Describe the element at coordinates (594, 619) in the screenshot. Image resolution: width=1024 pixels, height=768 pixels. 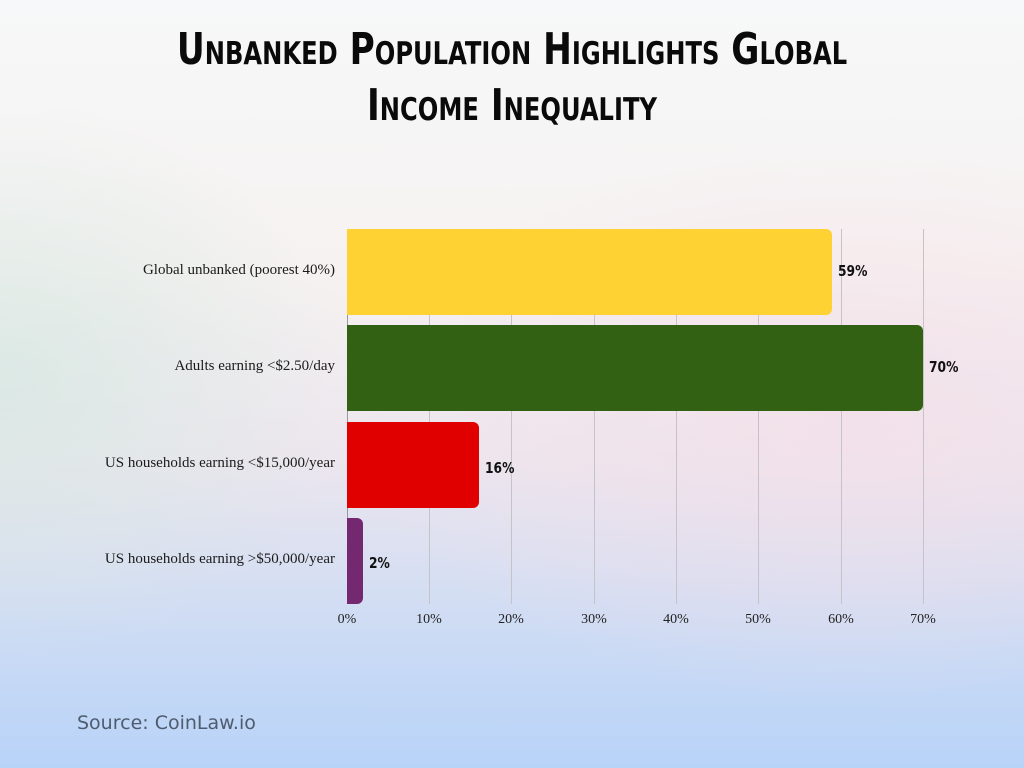
I see `x-tick-label: 30%` at that location.